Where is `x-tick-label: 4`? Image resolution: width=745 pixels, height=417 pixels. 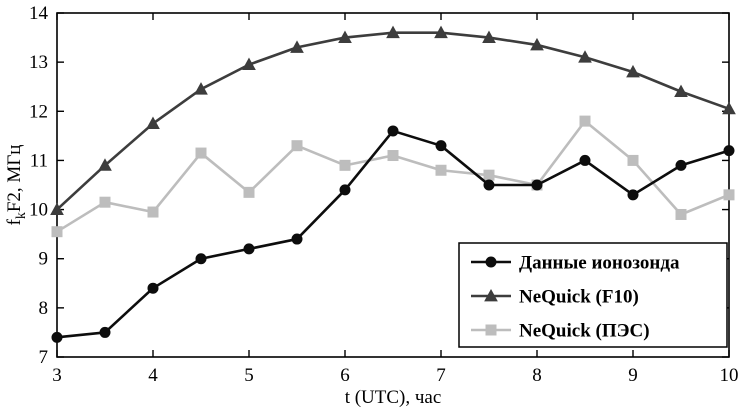 x-tick-label: 4 is located at coordinates (153, 375).